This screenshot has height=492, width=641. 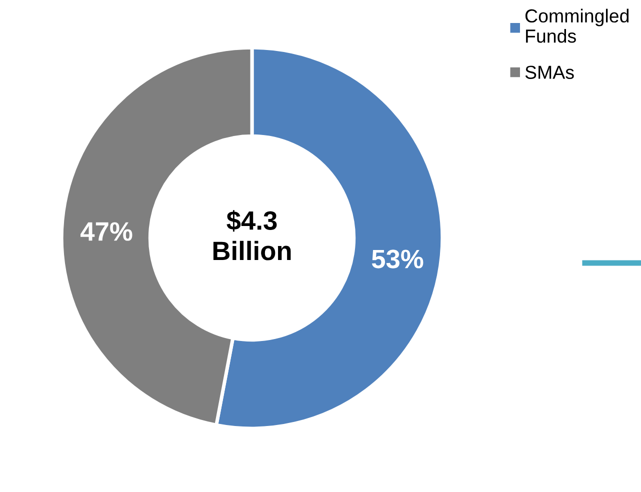 What do you see at coordinates (577, 25) in the screenshot?
I see `legend-label: Commingled Funds` at bounding box center [577, 25].